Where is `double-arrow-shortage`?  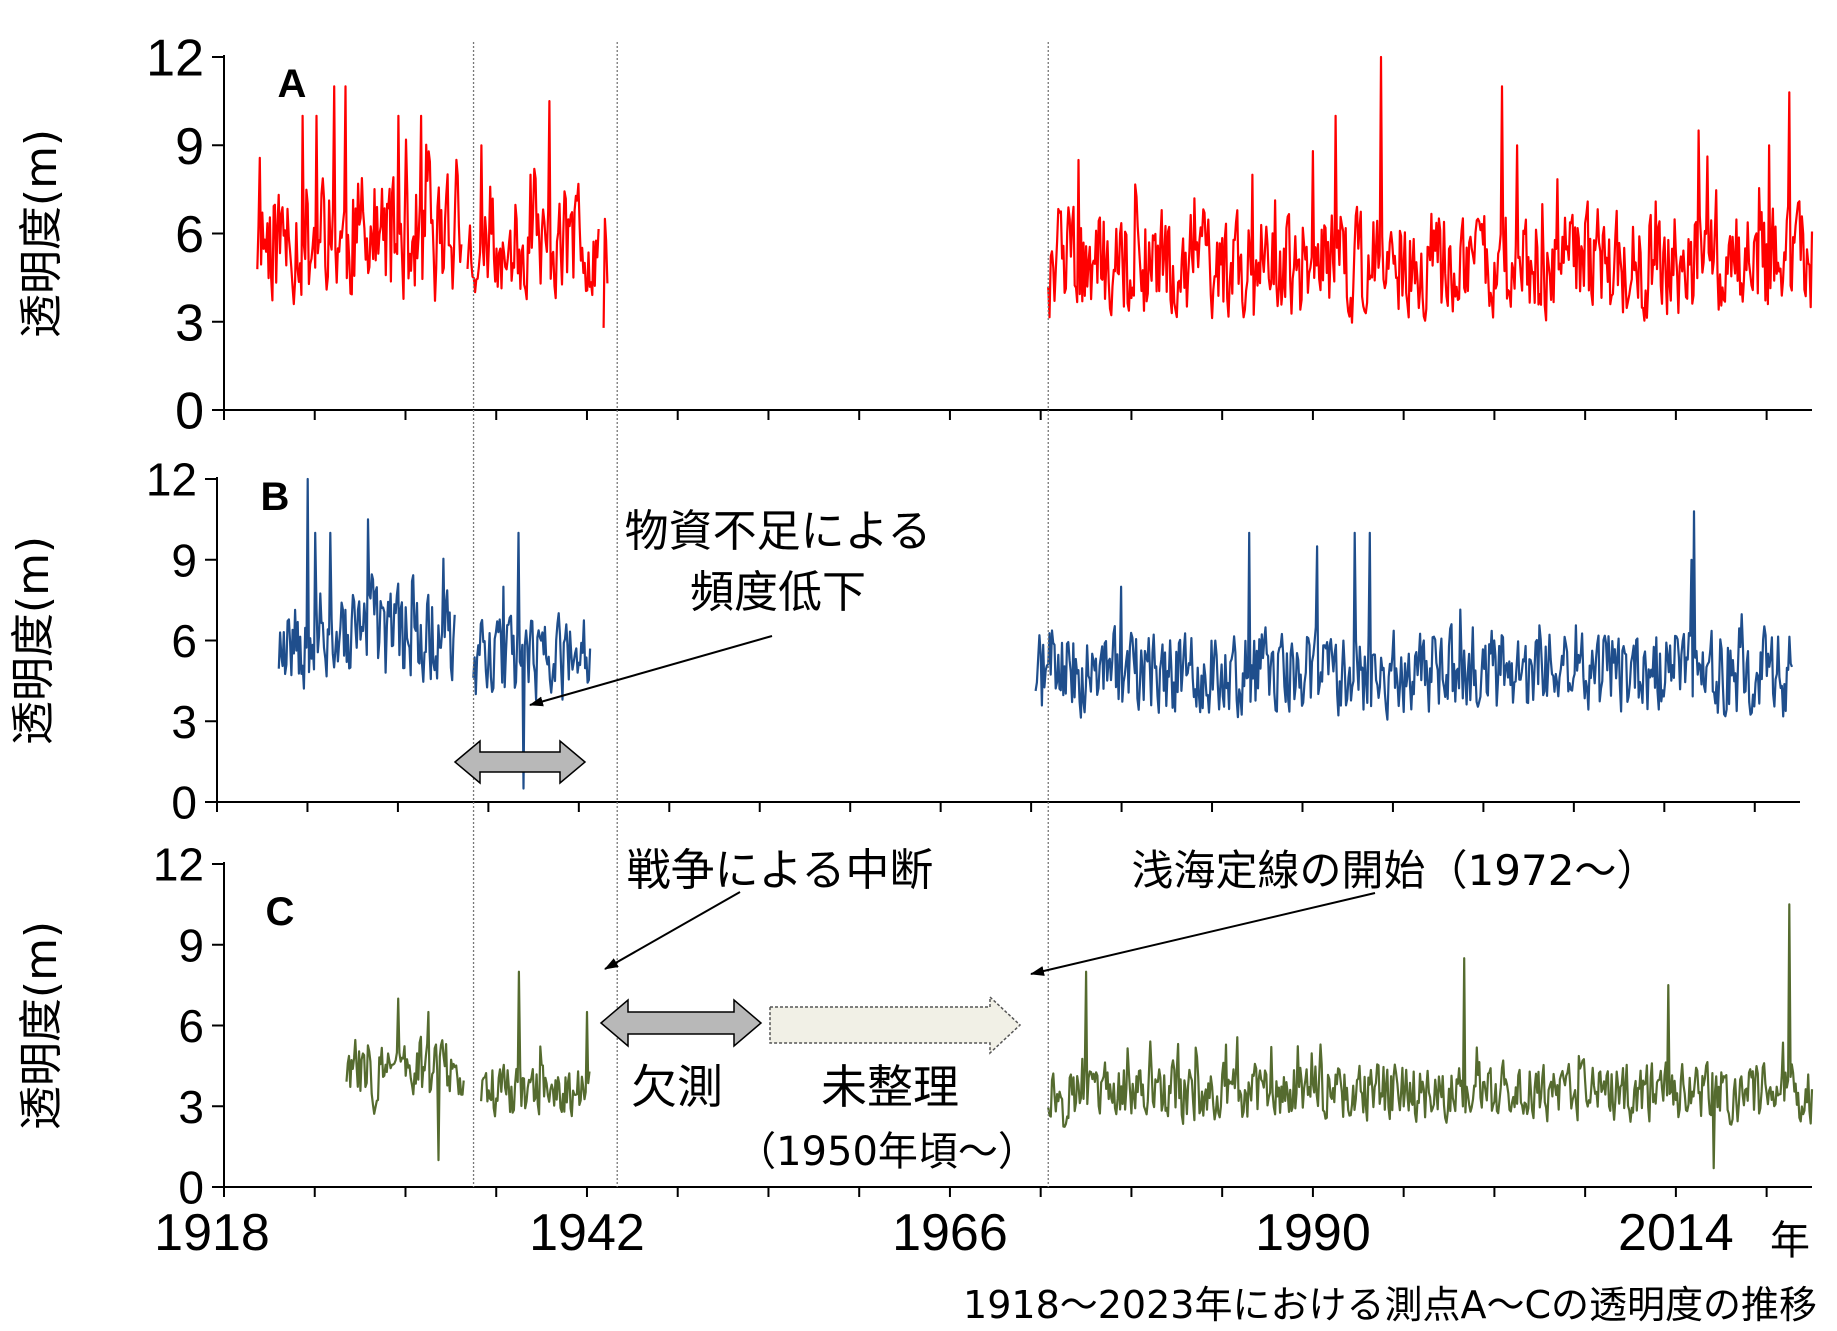
double-arrow-shortage is located at coordinates (520, 762).